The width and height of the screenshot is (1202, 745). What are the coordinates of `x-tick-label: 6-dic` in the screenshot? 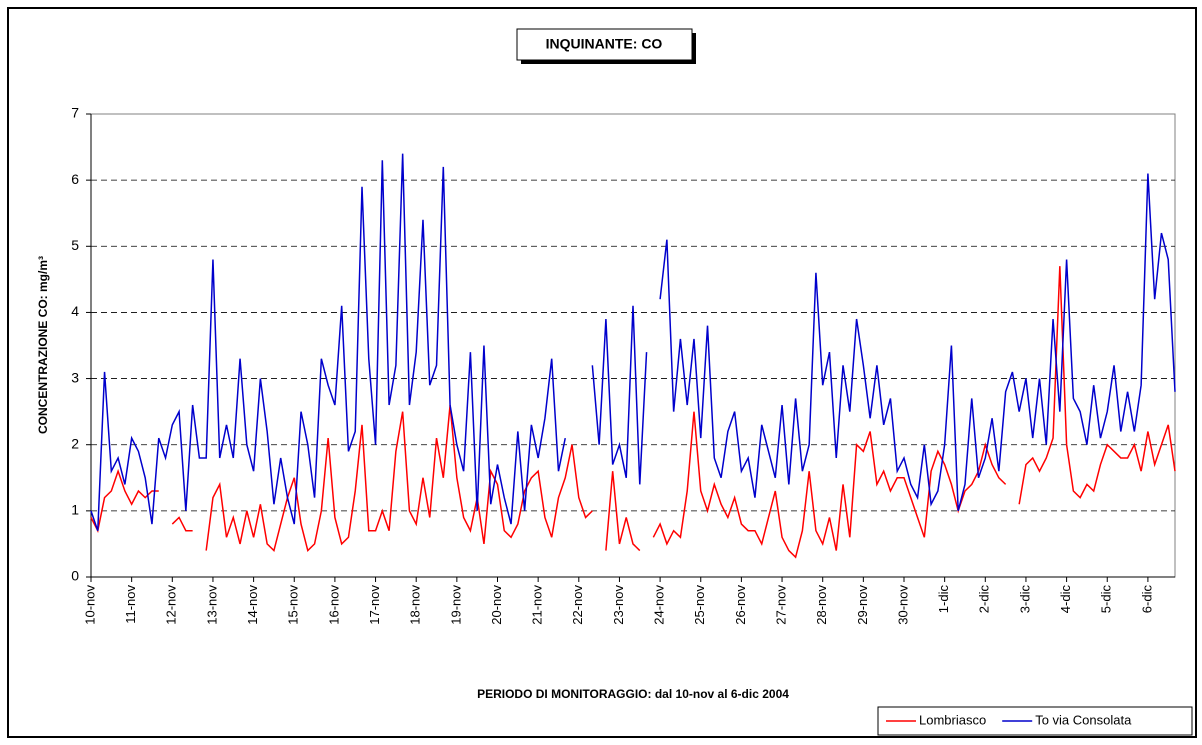 It's located at (1146, 599).